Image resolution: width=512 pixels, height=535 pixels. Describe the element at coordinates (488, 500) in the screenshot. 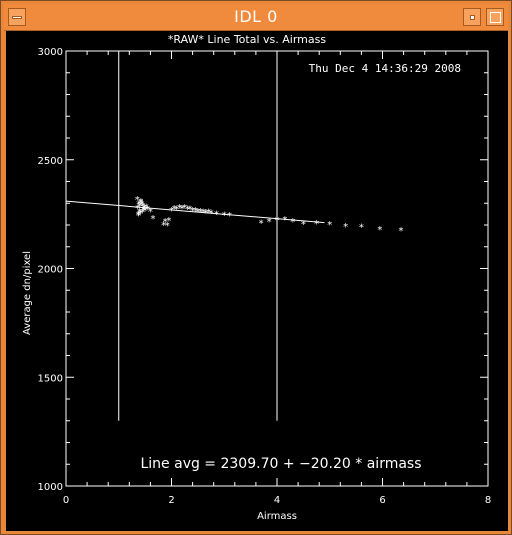

I see `x-tick-label: 8` at that location.